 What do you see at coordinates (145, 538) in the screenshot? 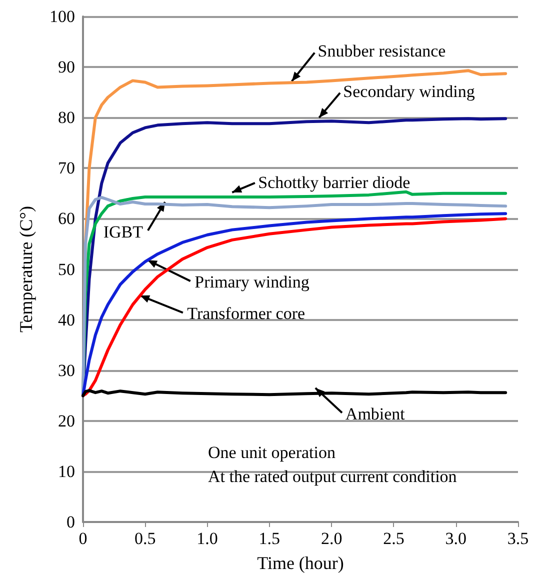
I see `x-tick-label: 0.5` at bounding box center [145, 538].